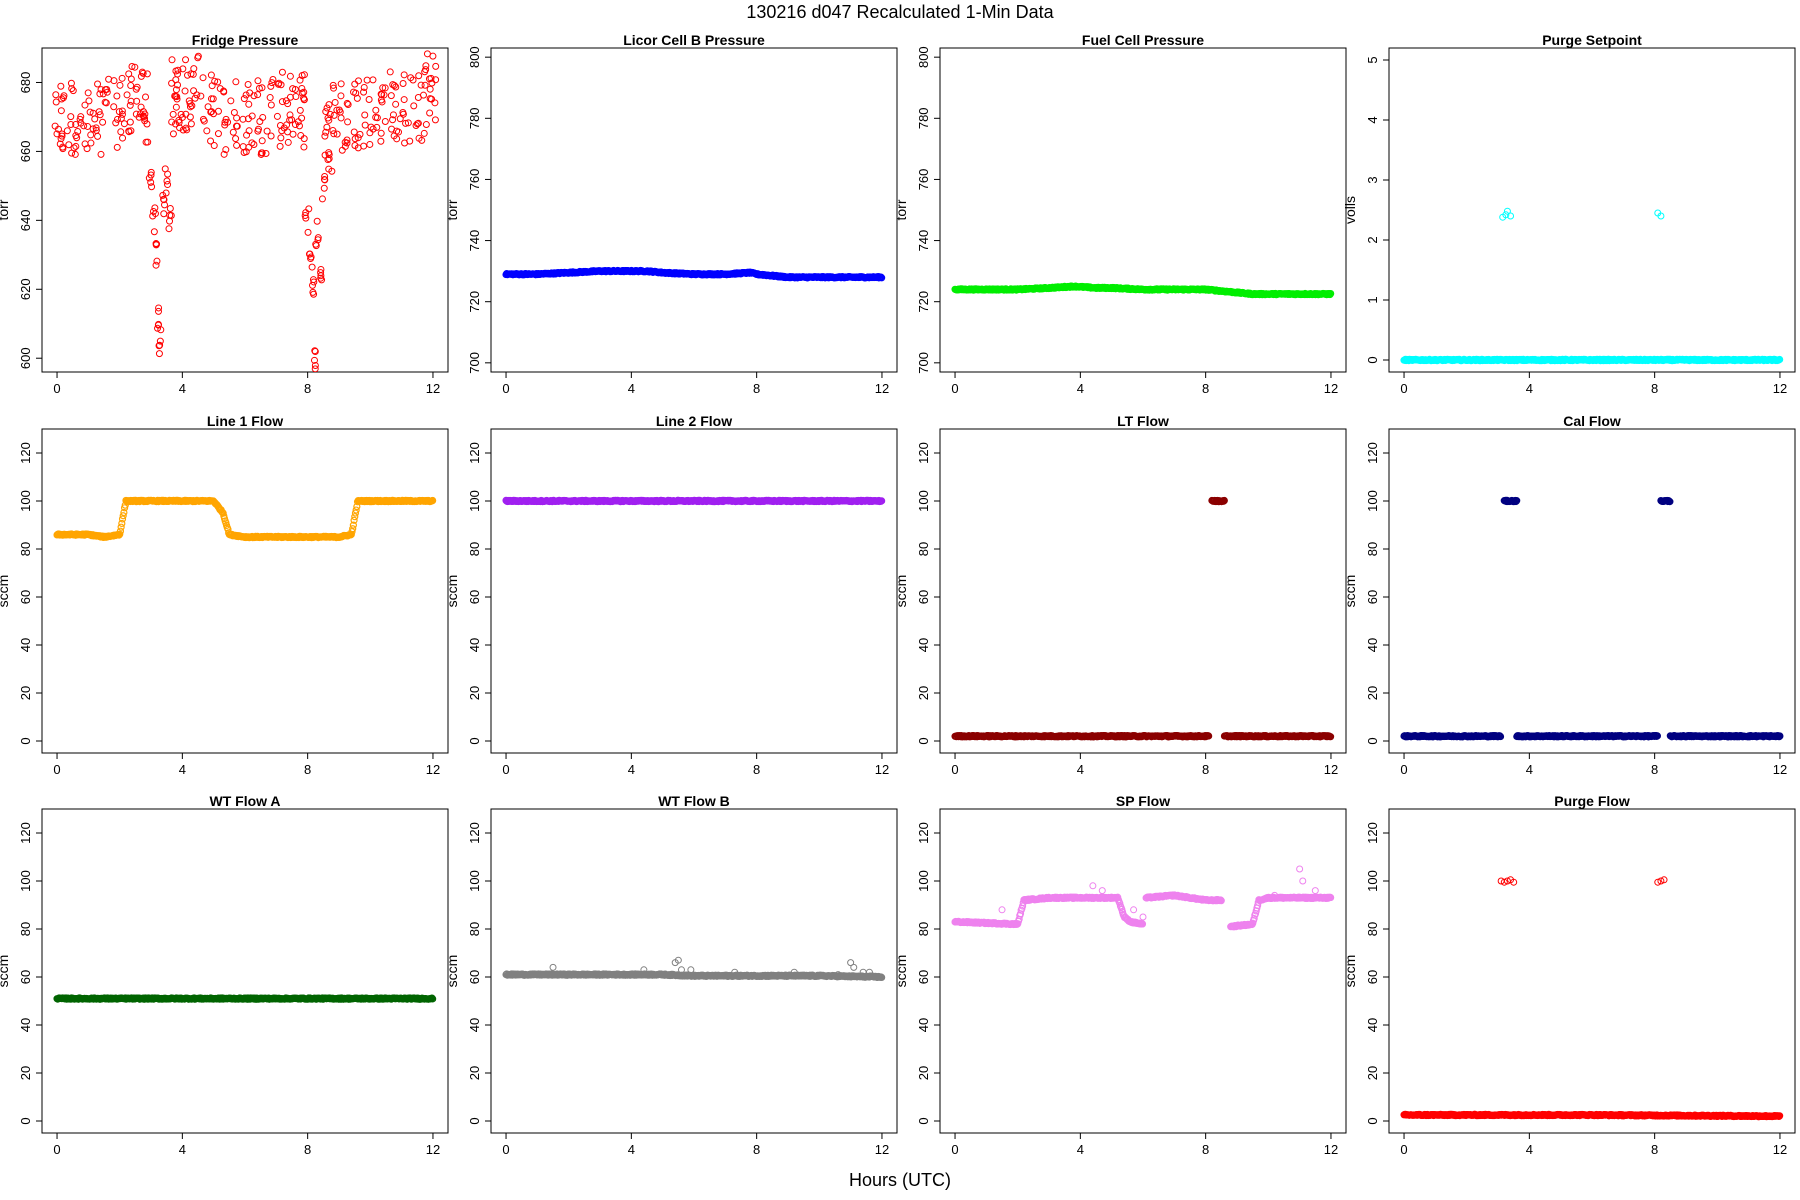  I want to click on y-tick-label: 1, so click(1372, 299).